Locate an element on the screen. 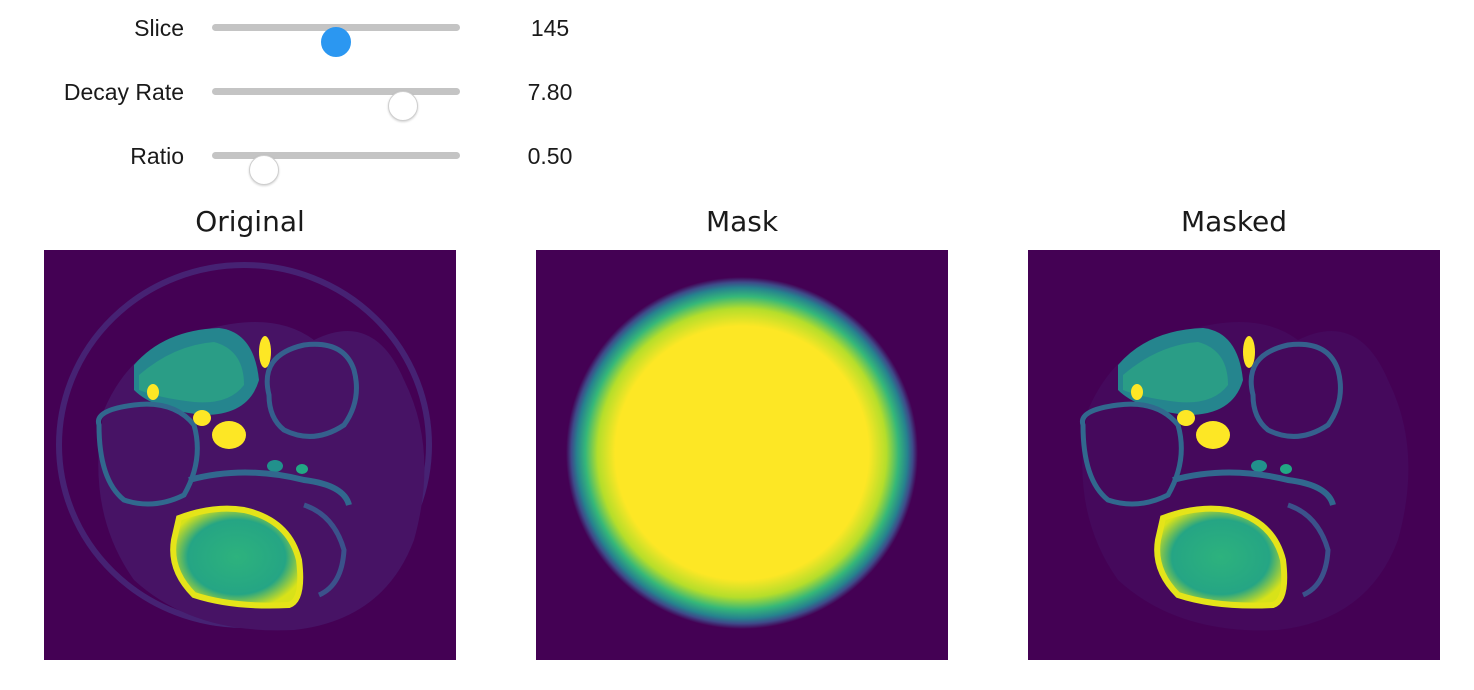 The image size is (1474, 690). slice-slider-row: Slice 145 is located at coordinates (350, 32).